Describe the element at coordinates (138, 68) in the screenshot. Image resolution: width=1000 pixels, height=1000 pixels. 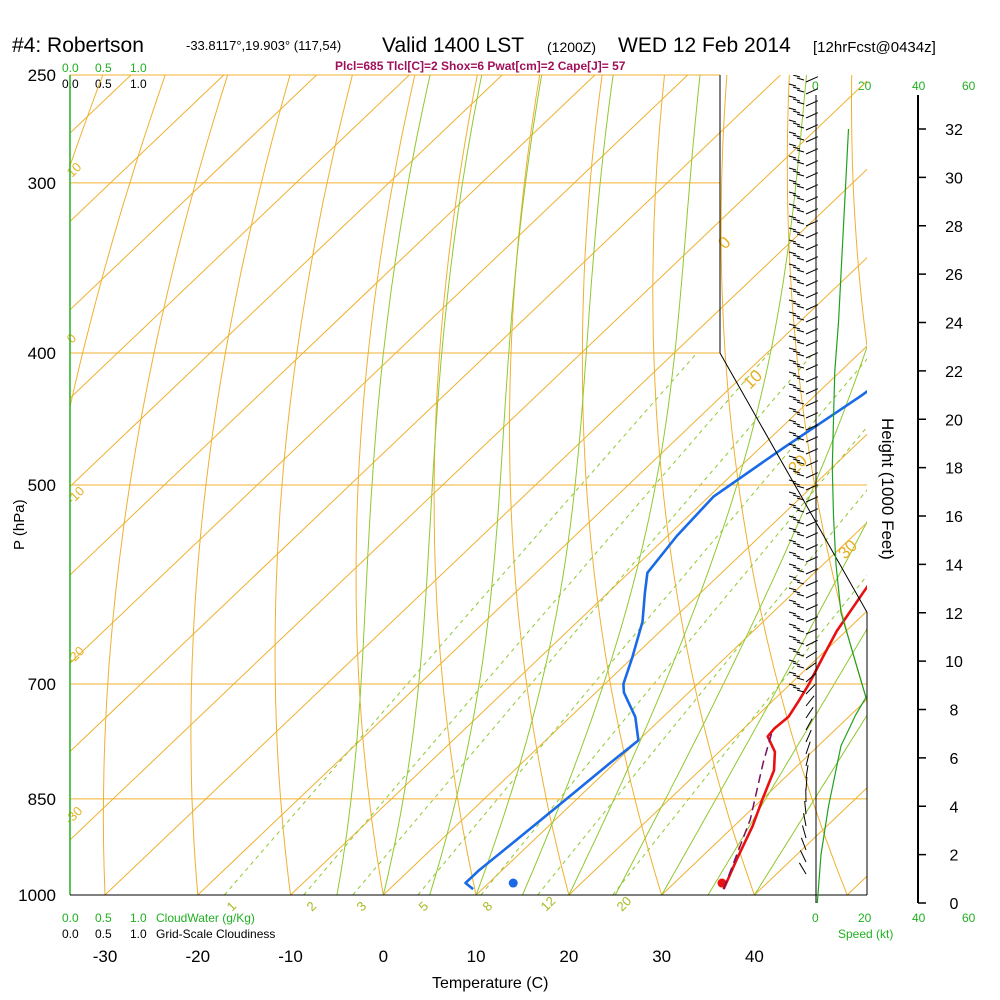
I see `top-cloudwater-tick: 1.0` at that location.